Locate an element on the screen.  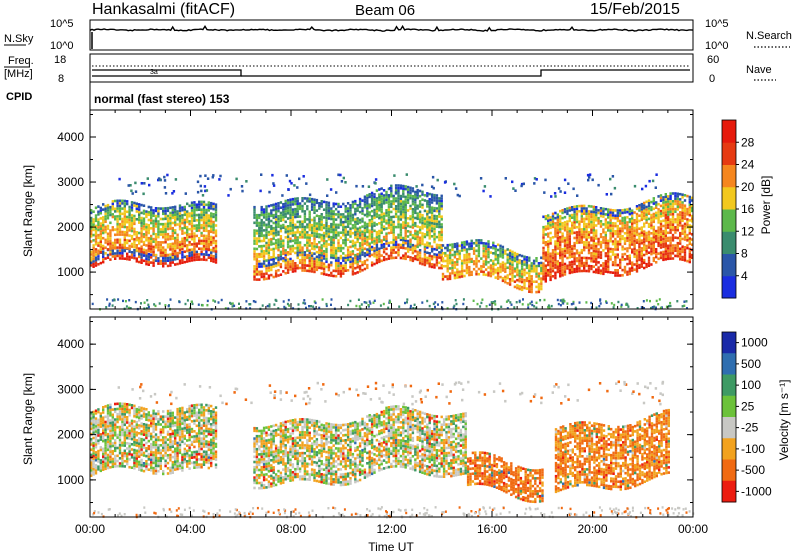
beam-title: Beam 06 is located at coordinates (385, 10).